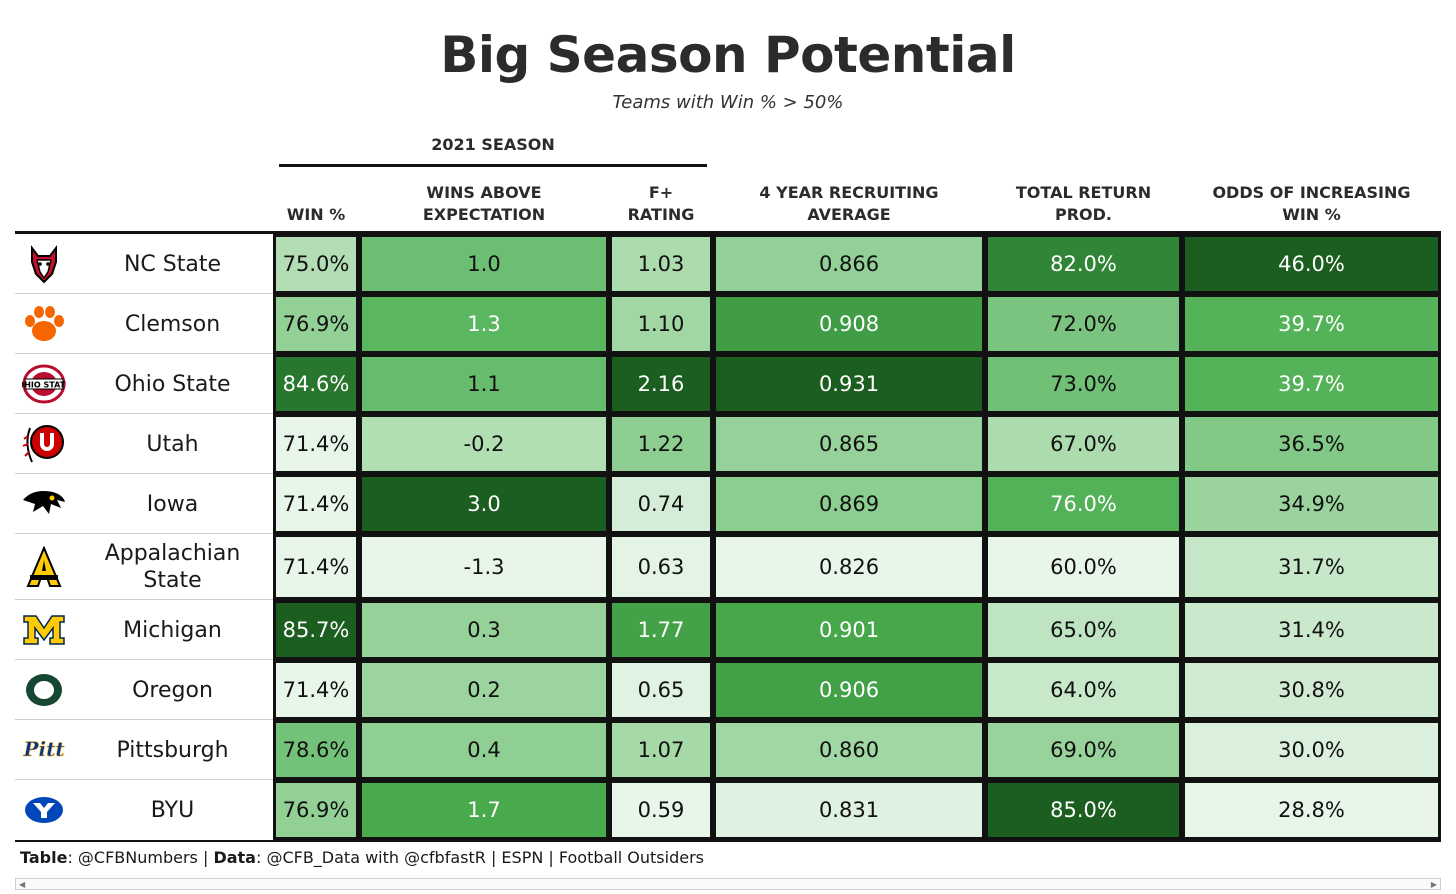 This screenshot has width=1456, height=894. Describe the element at coordinates (661, 690) in the screenshot. I see `cell-fplus: 0.65` at that location.